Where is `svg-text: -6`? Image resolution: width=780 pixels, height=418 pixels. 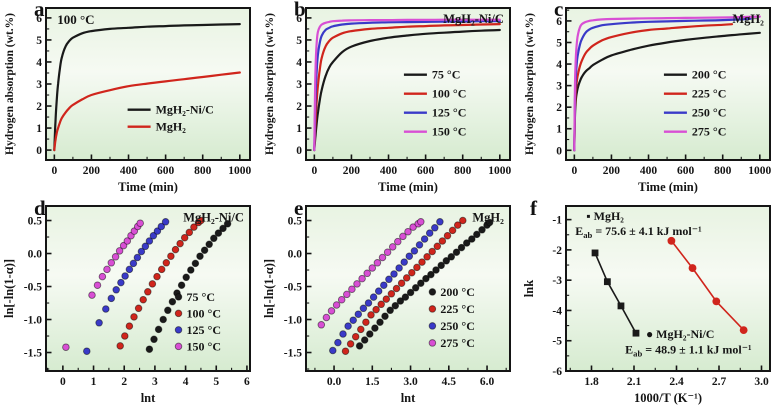 svg-text: -6 is located at coordinates (557, 372).